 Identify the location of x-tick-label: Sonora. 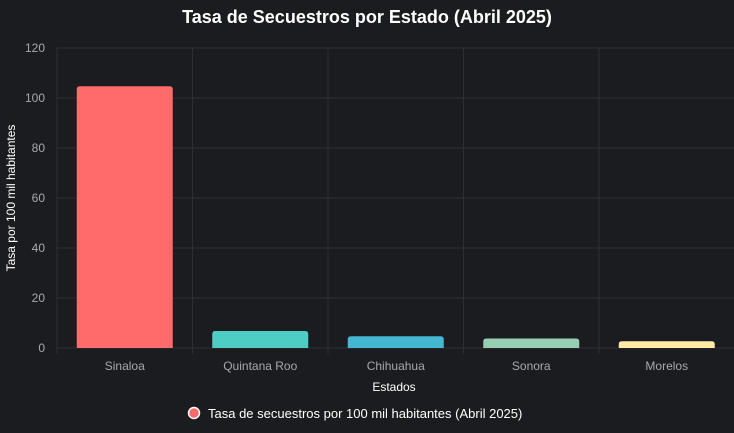
(531, 366).